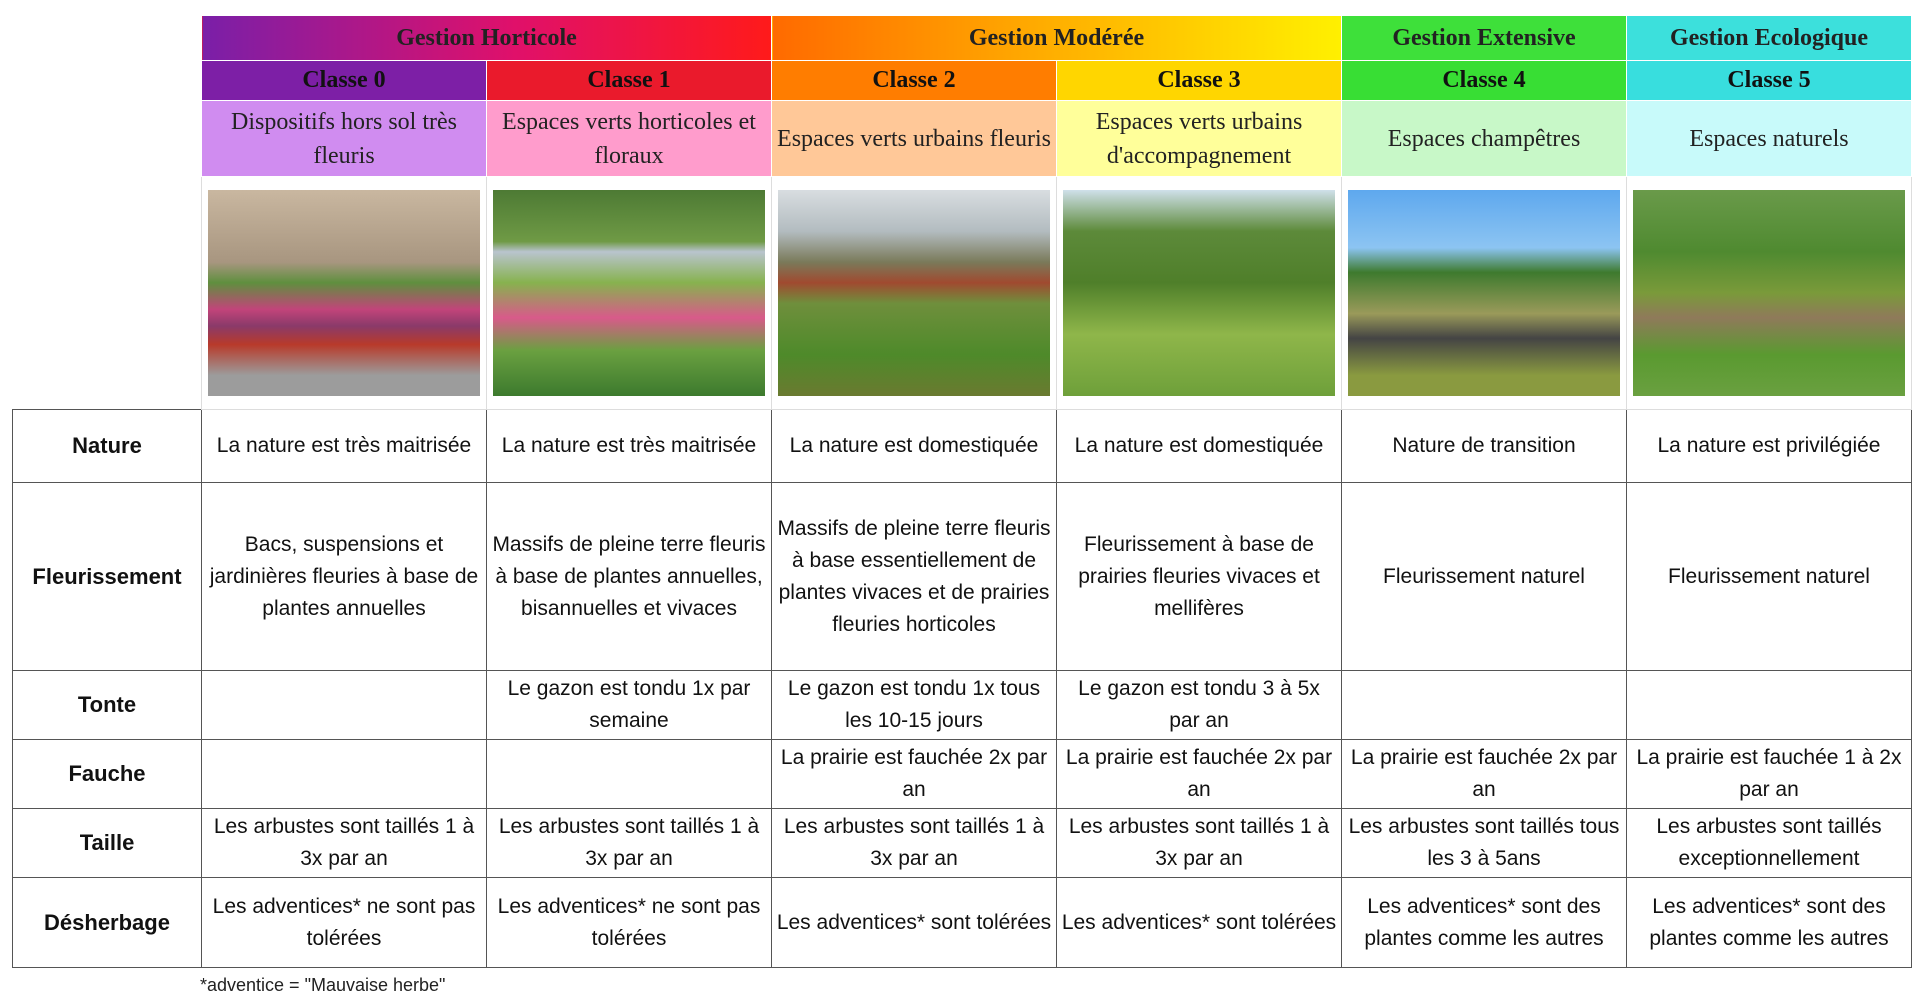 The height and width of the screenshot is (998, 1914). I want to click on class-description: Espaces naturels, so click(1769, 138).